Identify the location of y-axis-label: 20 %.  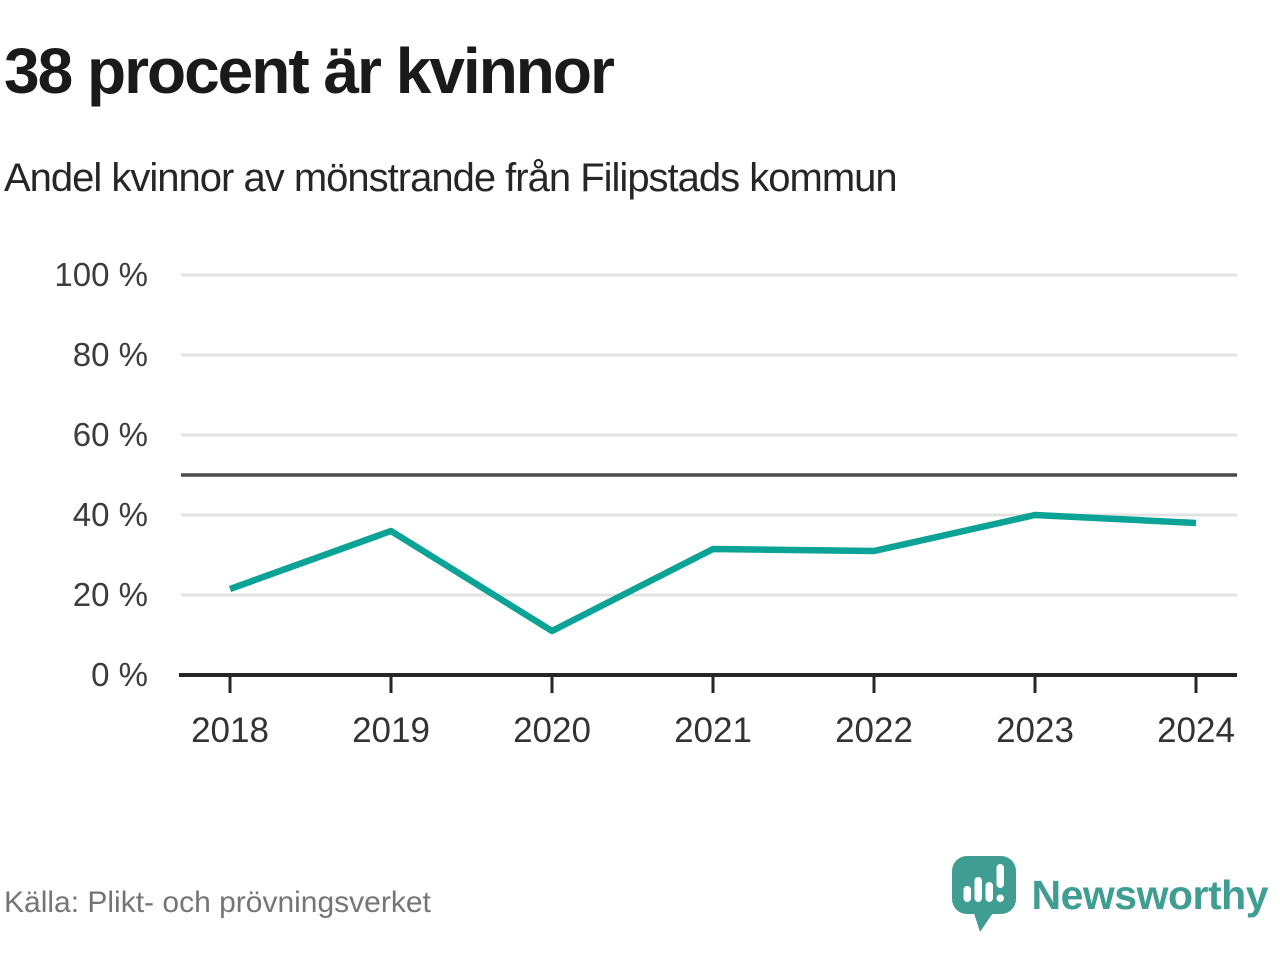
(110, 594).